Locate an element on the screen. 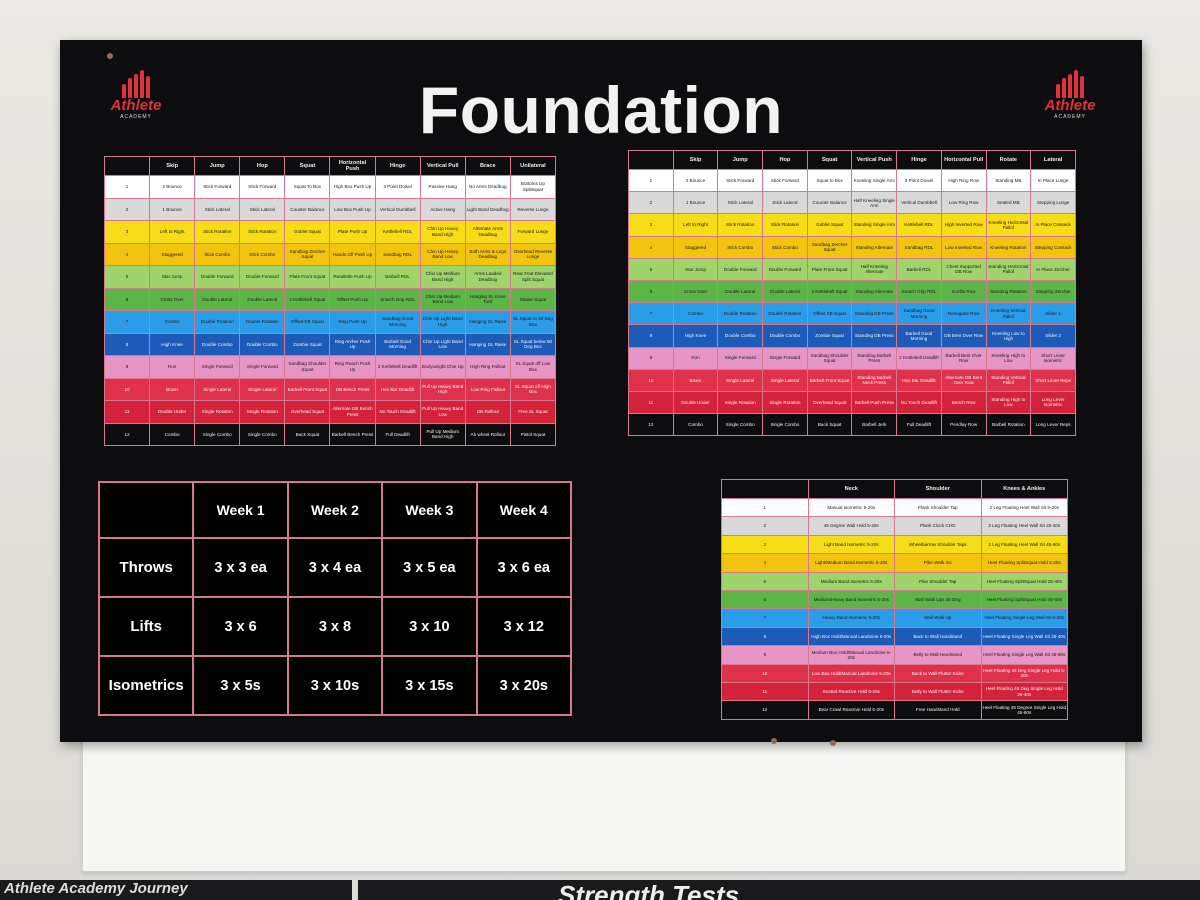 Image resolution: width=1200 pixels, height=900 pixels. row-label: 3 is located at coordinates (651, 225).